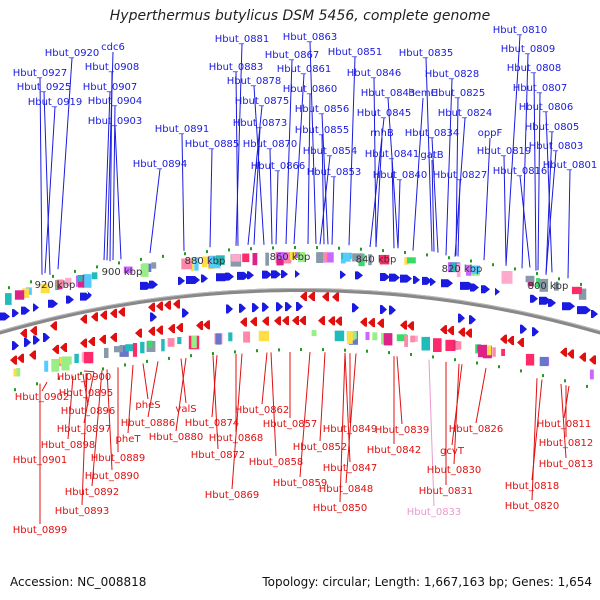  I want to click on gene-label-top: Hbut_0827, so click(460, 175).